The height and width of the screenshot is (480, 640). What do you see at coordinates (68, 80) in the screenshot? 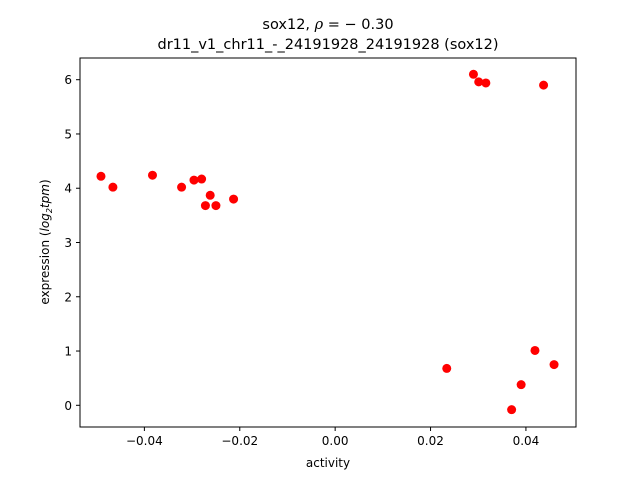
I see `y-tick-label: 6` at bounding box center [68, 80].